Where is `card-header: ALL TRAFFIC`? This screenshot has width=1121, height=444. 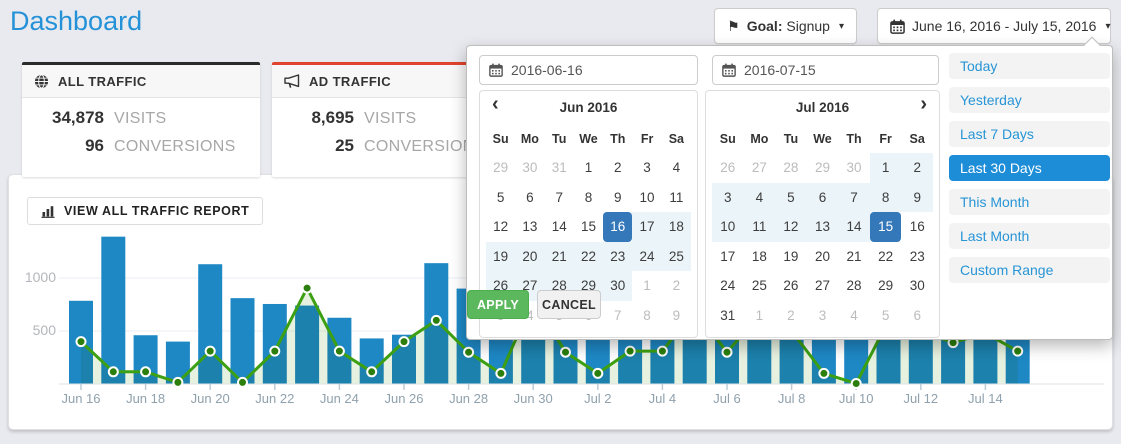 card-header: ALL TRAFFIC is located at coordinates (141, 81).